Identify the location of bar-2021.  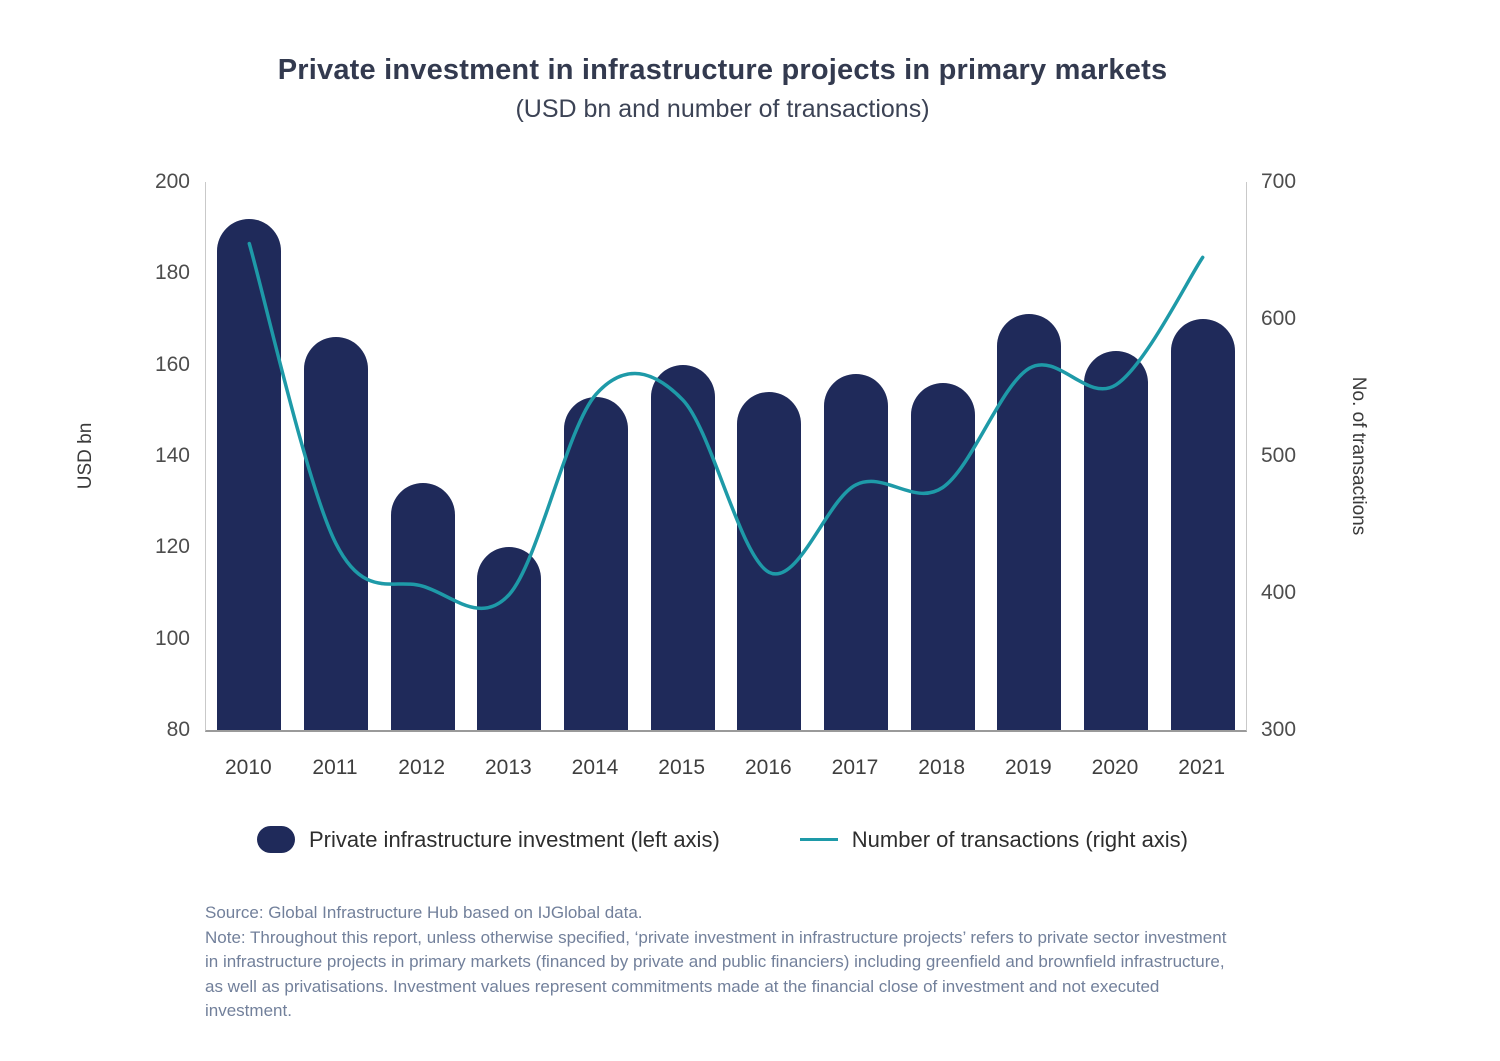
(1202, 524).